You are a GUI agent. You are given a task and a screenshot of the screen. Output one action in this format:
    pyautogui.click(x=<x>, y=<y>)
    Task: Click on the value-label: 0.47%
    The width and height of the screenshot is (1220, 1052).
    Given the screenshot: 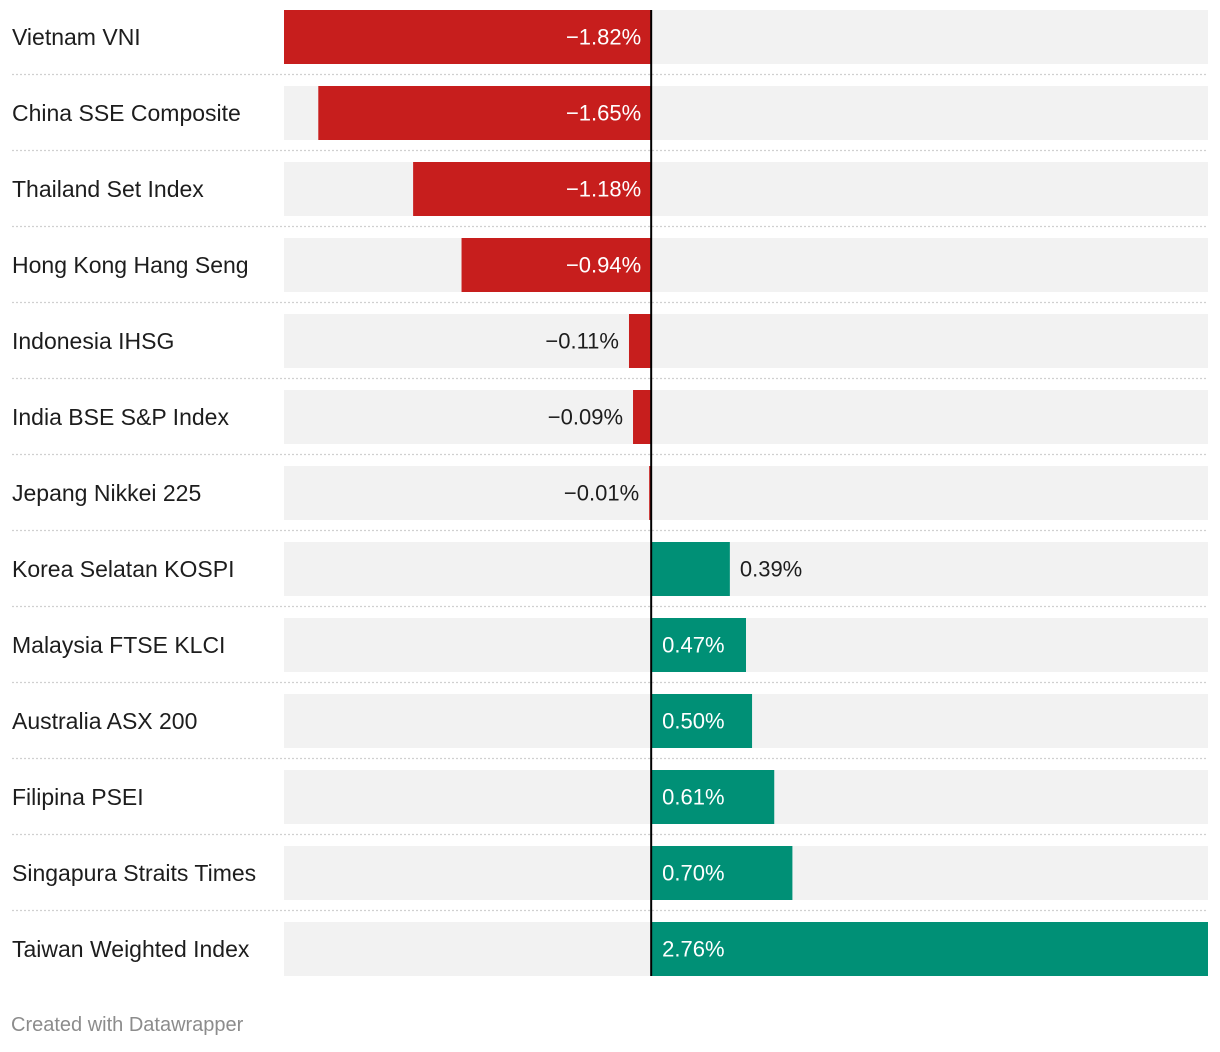 What is the action you would take?
    pyautogui.click(x=693, y=645)
    